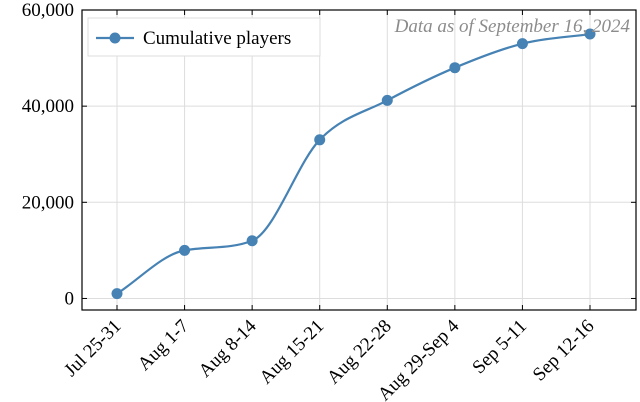 The width and height of the screenshot is (640, 402). What do you see at coordinates (70, 298) in the screenshot?
I see `y-tick-label: 0` at bounding box center [70, 298].